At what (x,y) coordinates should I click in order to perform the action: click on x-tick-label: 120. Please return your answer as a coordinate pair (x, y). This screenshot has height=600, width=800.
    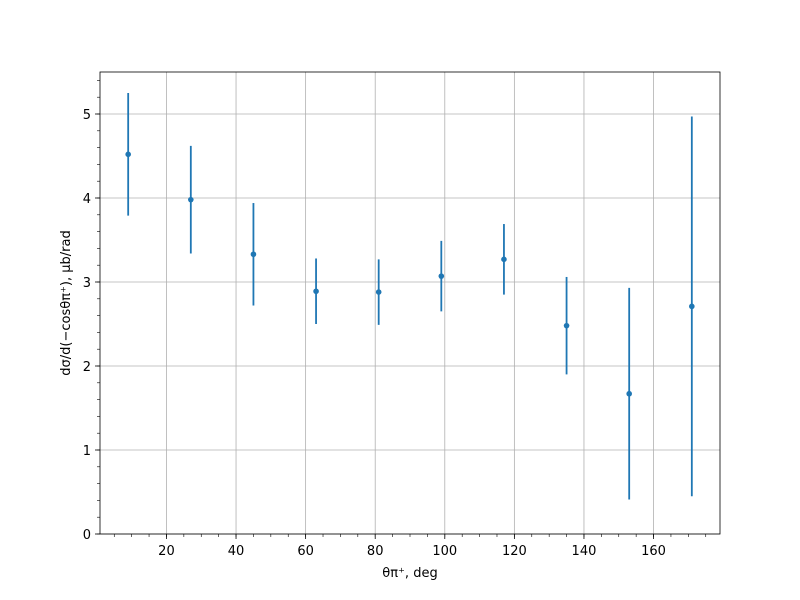
    Looking at the image, I should click on (514, 551).